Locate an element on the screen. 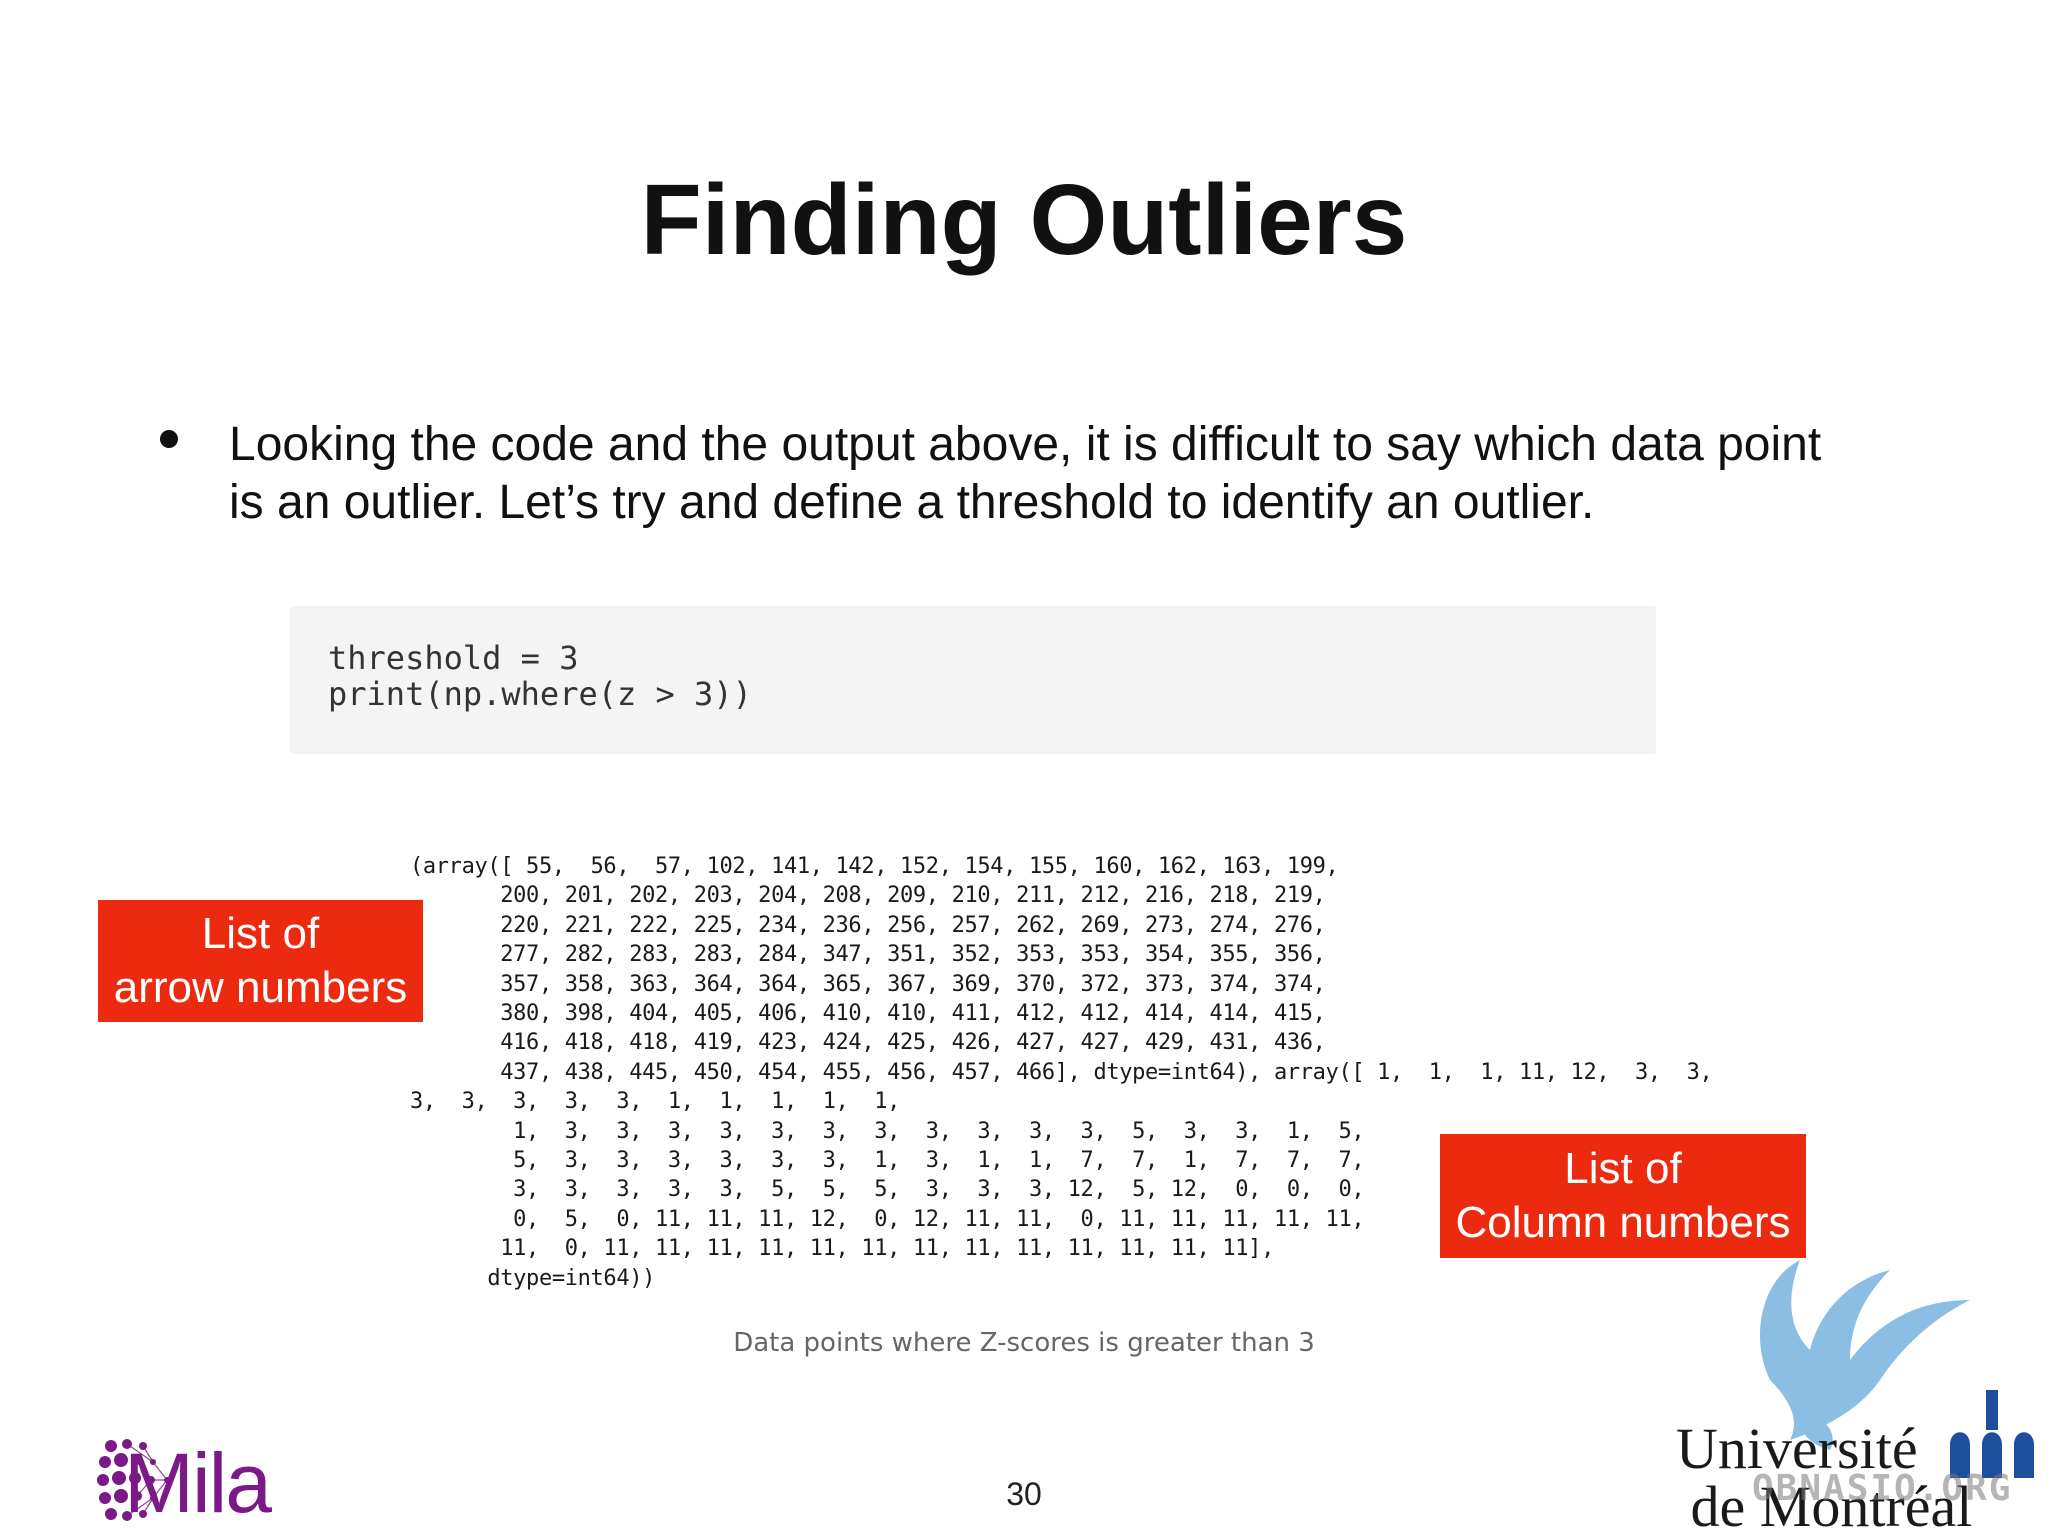 The height and width of the screenshot is (1539, 2048). watermark: OBNASIO.ORG is located at coordinates (1882, 1488).